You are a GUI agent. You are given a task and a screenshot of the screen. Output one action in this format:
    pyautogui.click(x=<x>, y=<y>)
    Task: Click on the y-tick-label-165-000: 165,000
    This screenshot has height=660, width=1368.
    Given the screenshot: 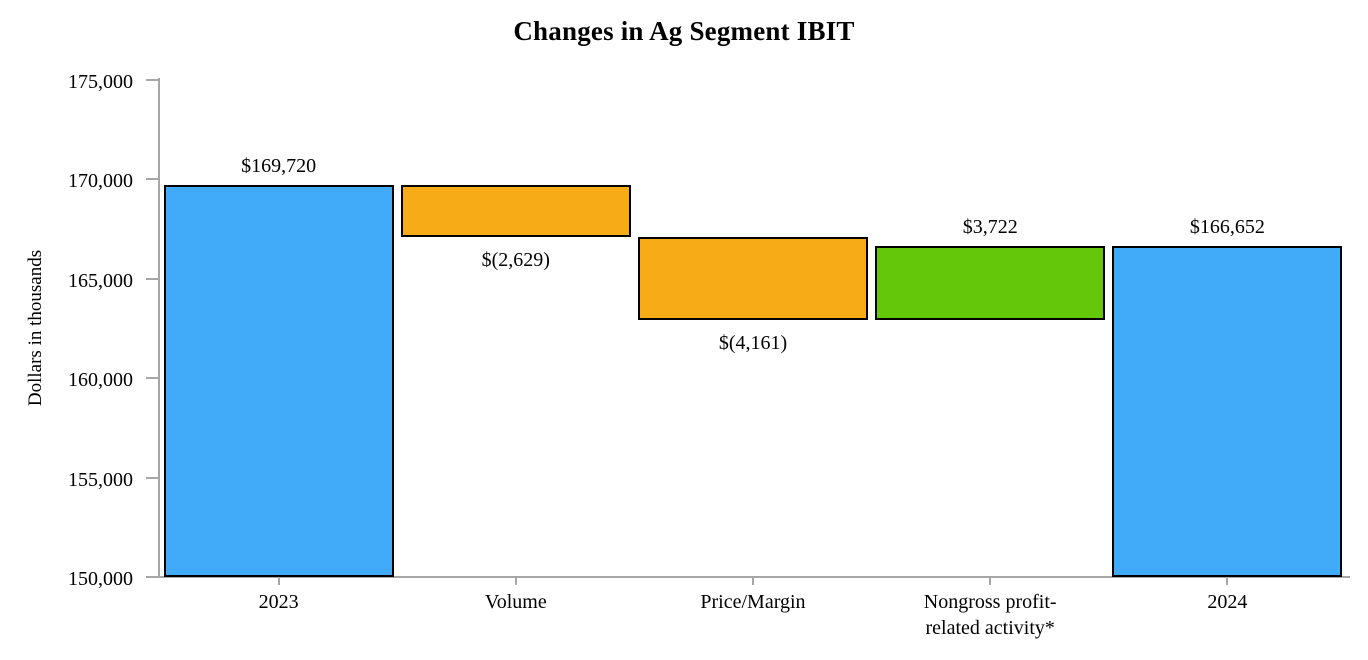 What is the action you would take?
    pyautogui.click(x=100, y=280)
    